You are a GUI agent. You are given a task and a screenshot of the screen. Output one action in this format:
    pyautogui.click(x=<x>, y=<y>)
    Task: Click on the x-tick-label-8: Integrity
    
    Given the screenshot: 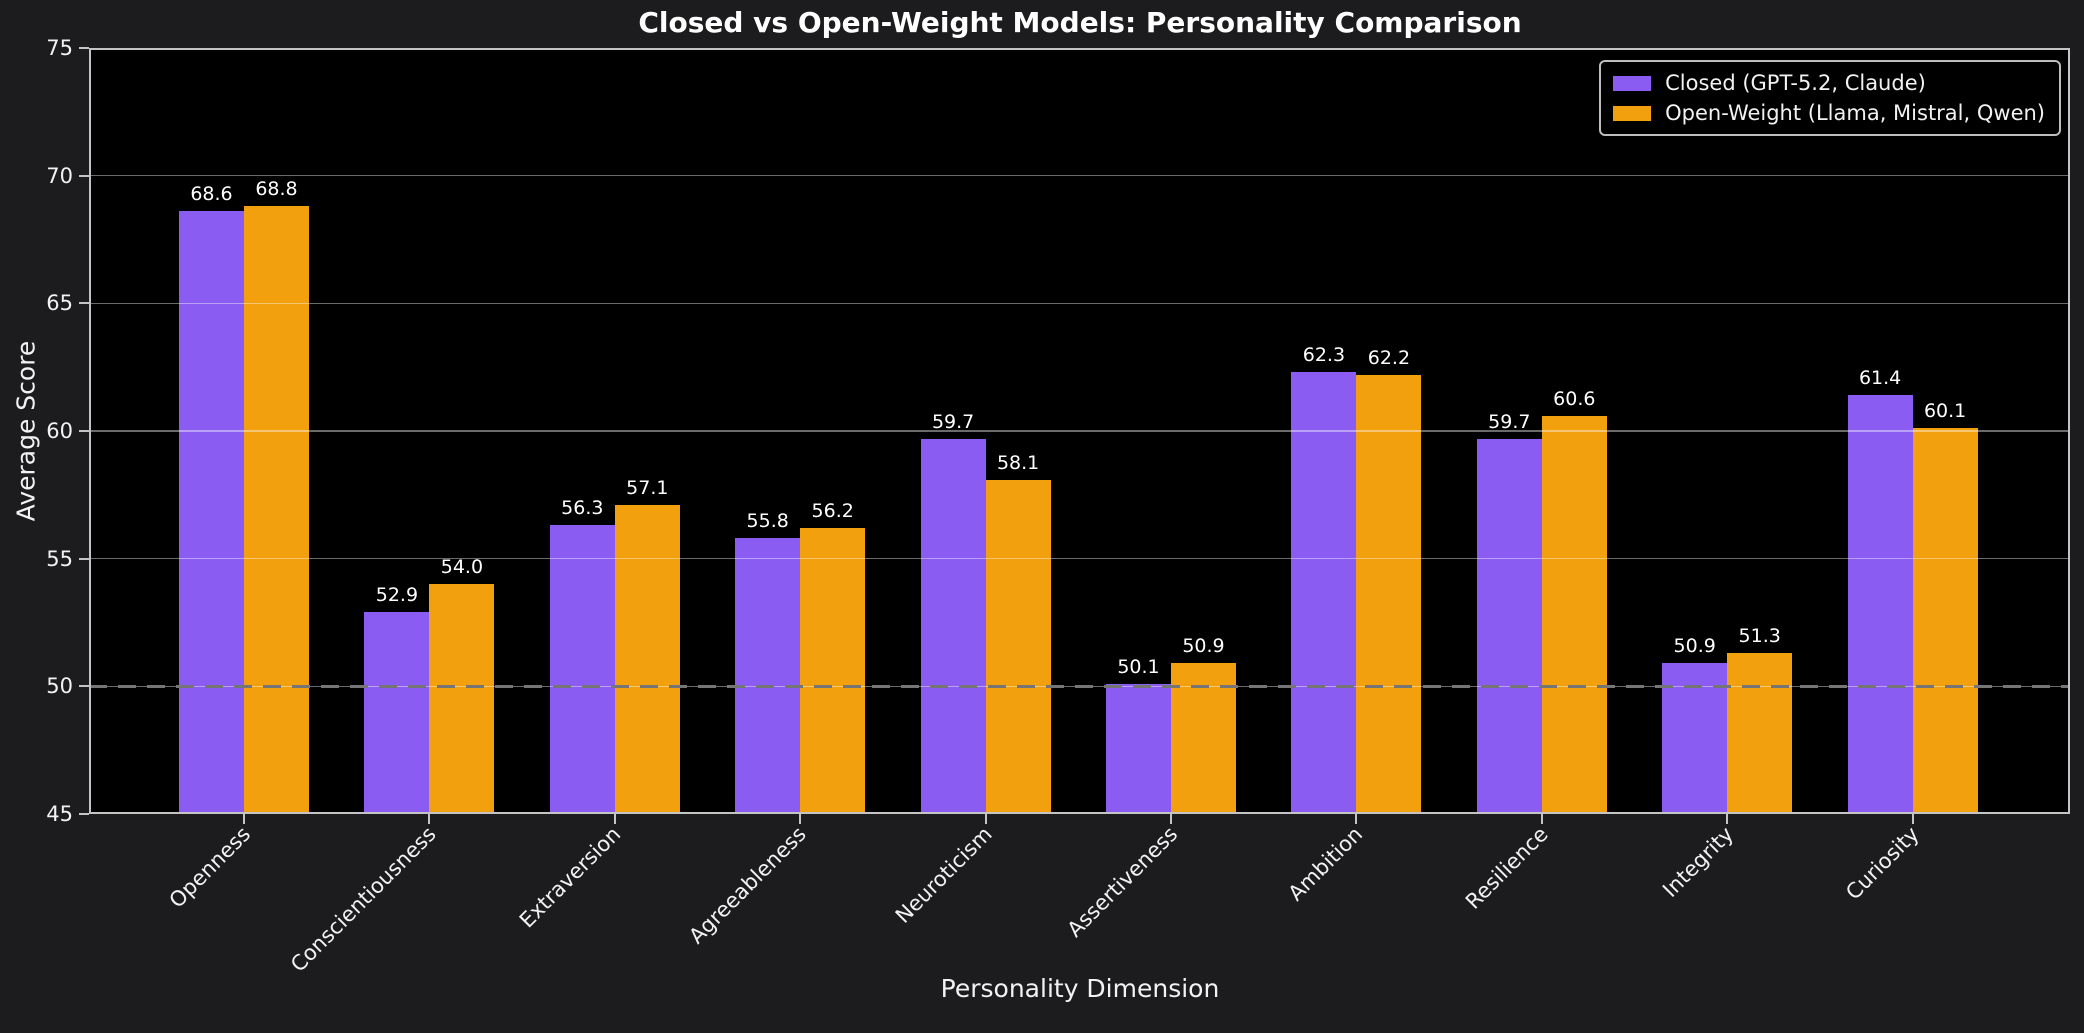 What is the action you would take?
    pyautogui.click(x=1698, y=862)
    